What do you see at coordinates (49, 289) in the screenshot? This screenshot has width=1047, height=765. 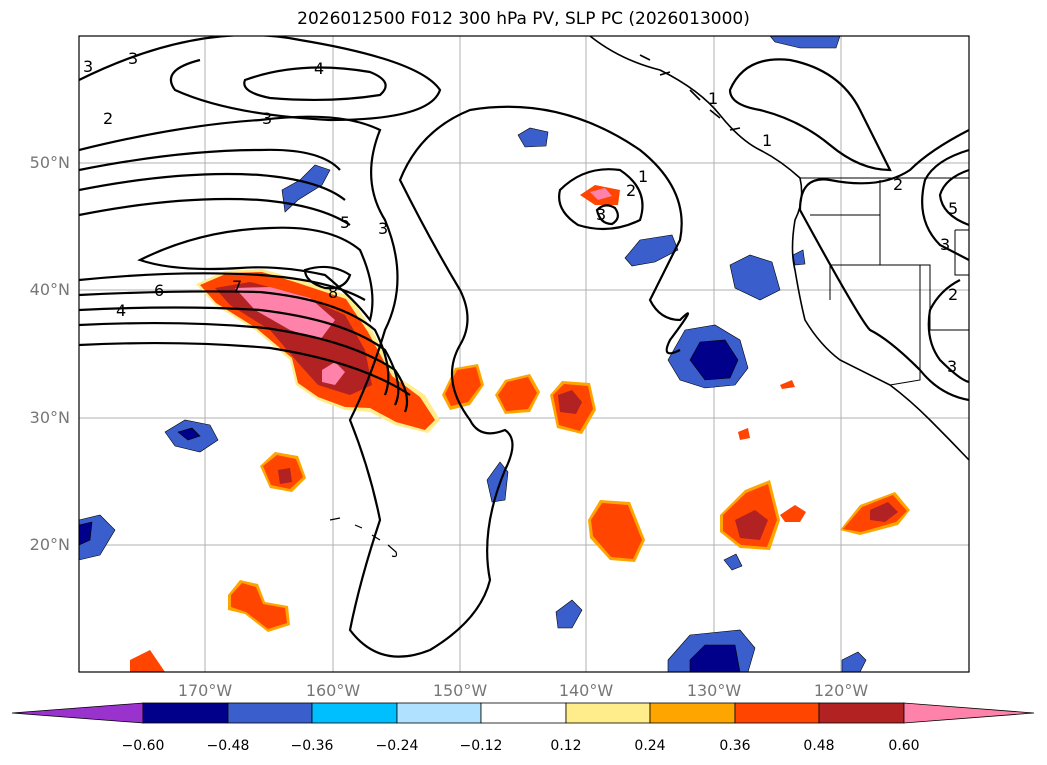 I see `lat-tick: 40°N` at bounding box center [49, 289].